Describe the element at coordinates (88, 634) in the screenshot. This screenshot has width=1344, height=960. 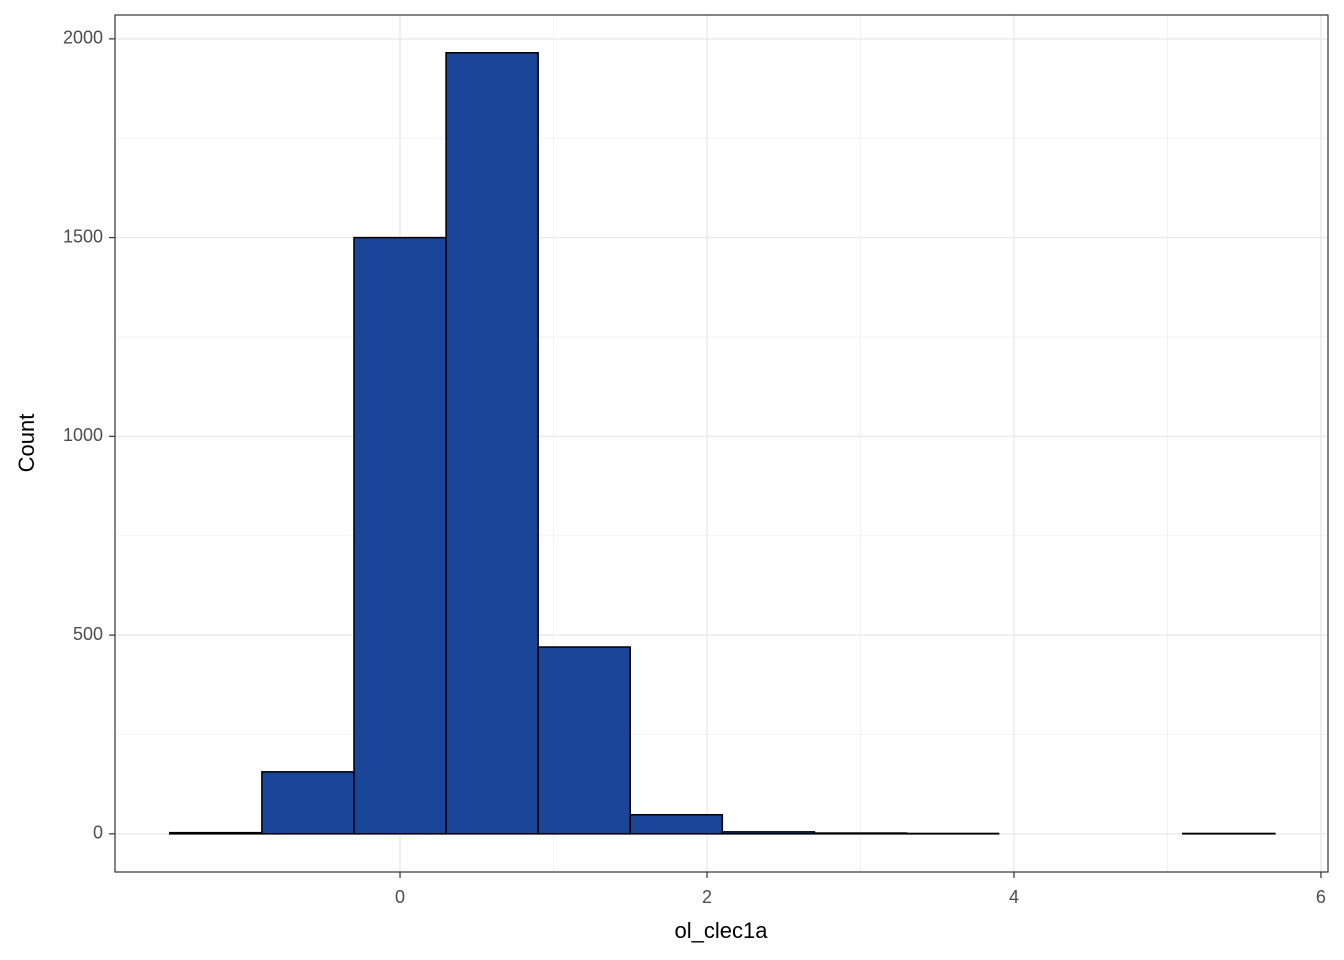
I see `y-tick-label: 500` at that location.